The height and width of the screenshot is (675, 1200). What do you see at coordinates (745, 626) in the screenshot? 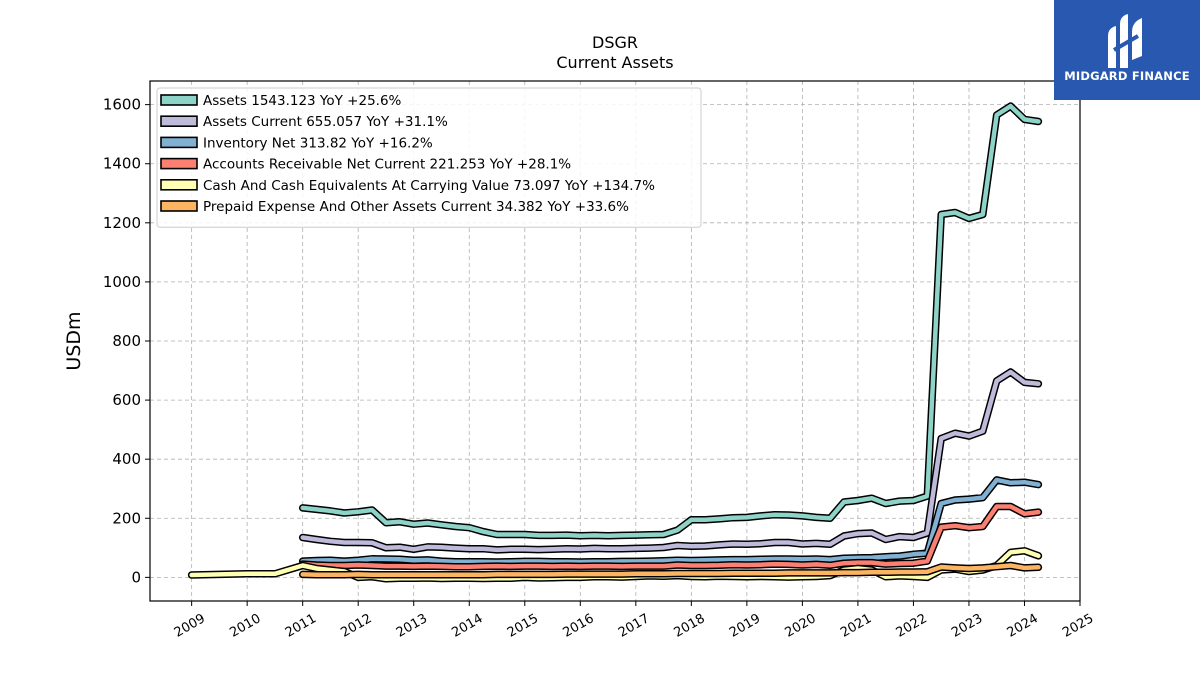
I see `x-tick-label: 2019` at bounding box center [745, 626].